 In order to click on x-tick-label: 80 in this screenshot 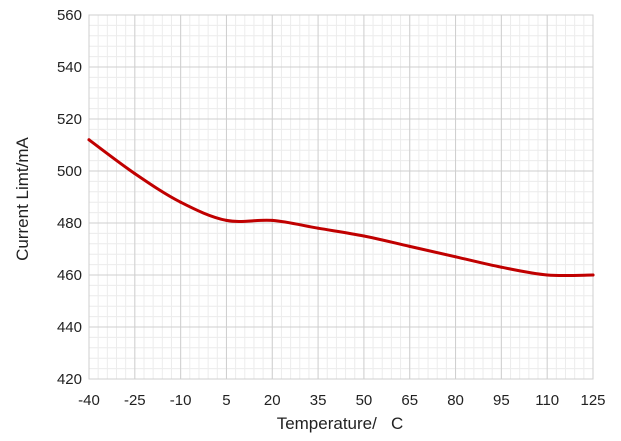, I will do `click(455, 400)`.